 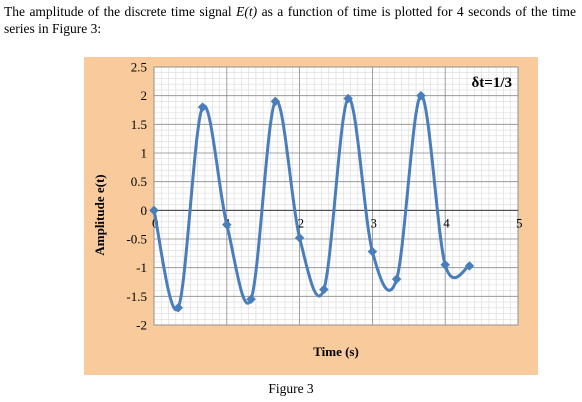 I want to click on delta-t-annotation: δt=1/3, so click(x=492, y=83).